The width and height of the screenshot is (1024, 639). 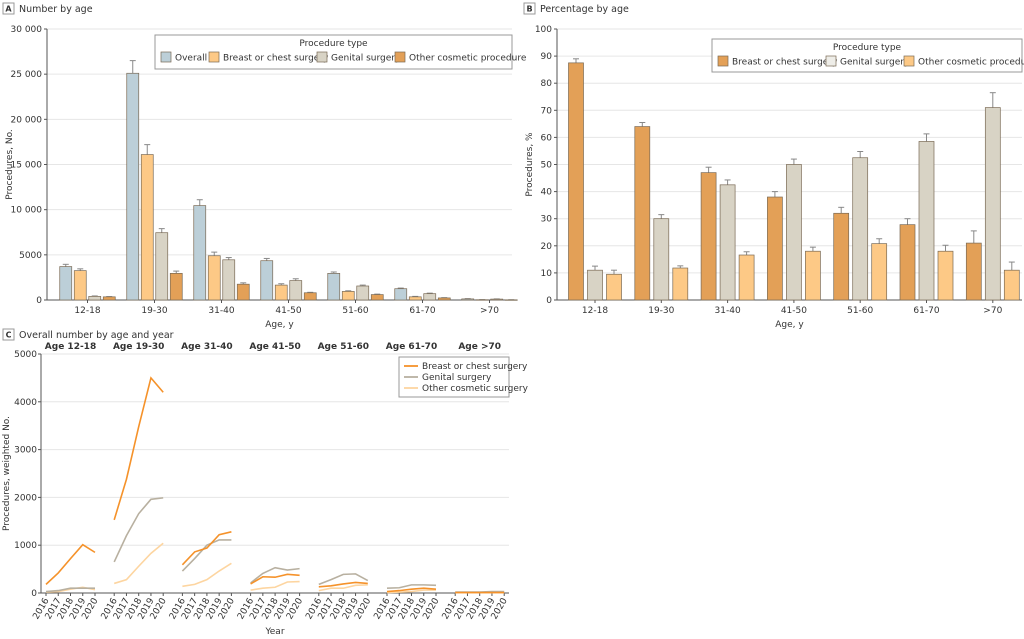 I want to click on bar-61-70-genital-surgery, so click(x=926, y=221).